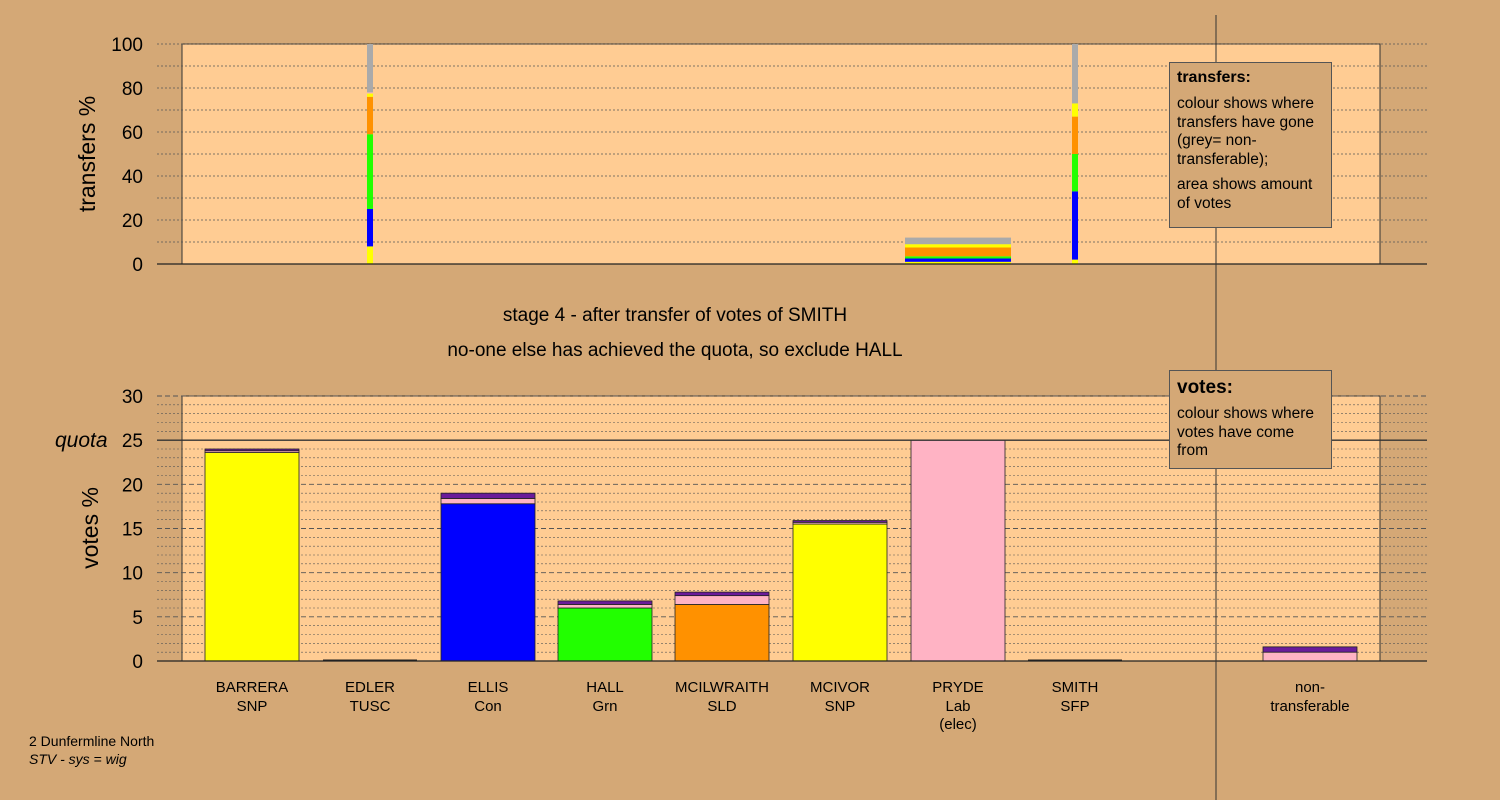 Image resolution: width=1500 pixels, height=800 pixels. I want to click on candidate-party: Grn, so click(605, 706).